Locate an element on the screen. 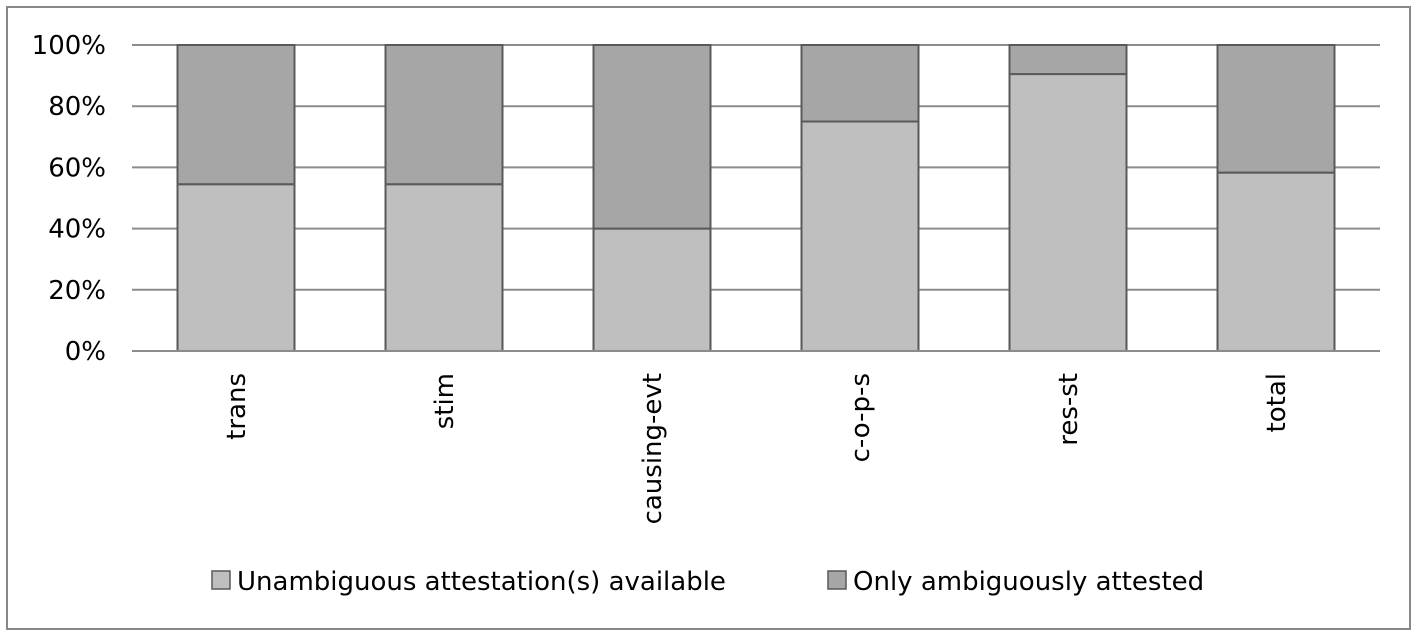 This screenshot has width=1421, height=640. bar-c-o-p-s-unambiguous is located at coordinates (860, 236).